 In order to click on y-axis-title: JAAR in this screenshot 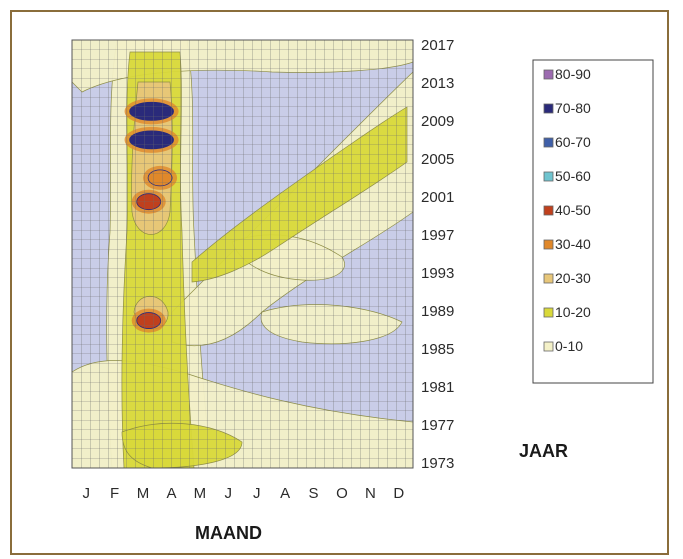, I will do `click(543, 451)`.